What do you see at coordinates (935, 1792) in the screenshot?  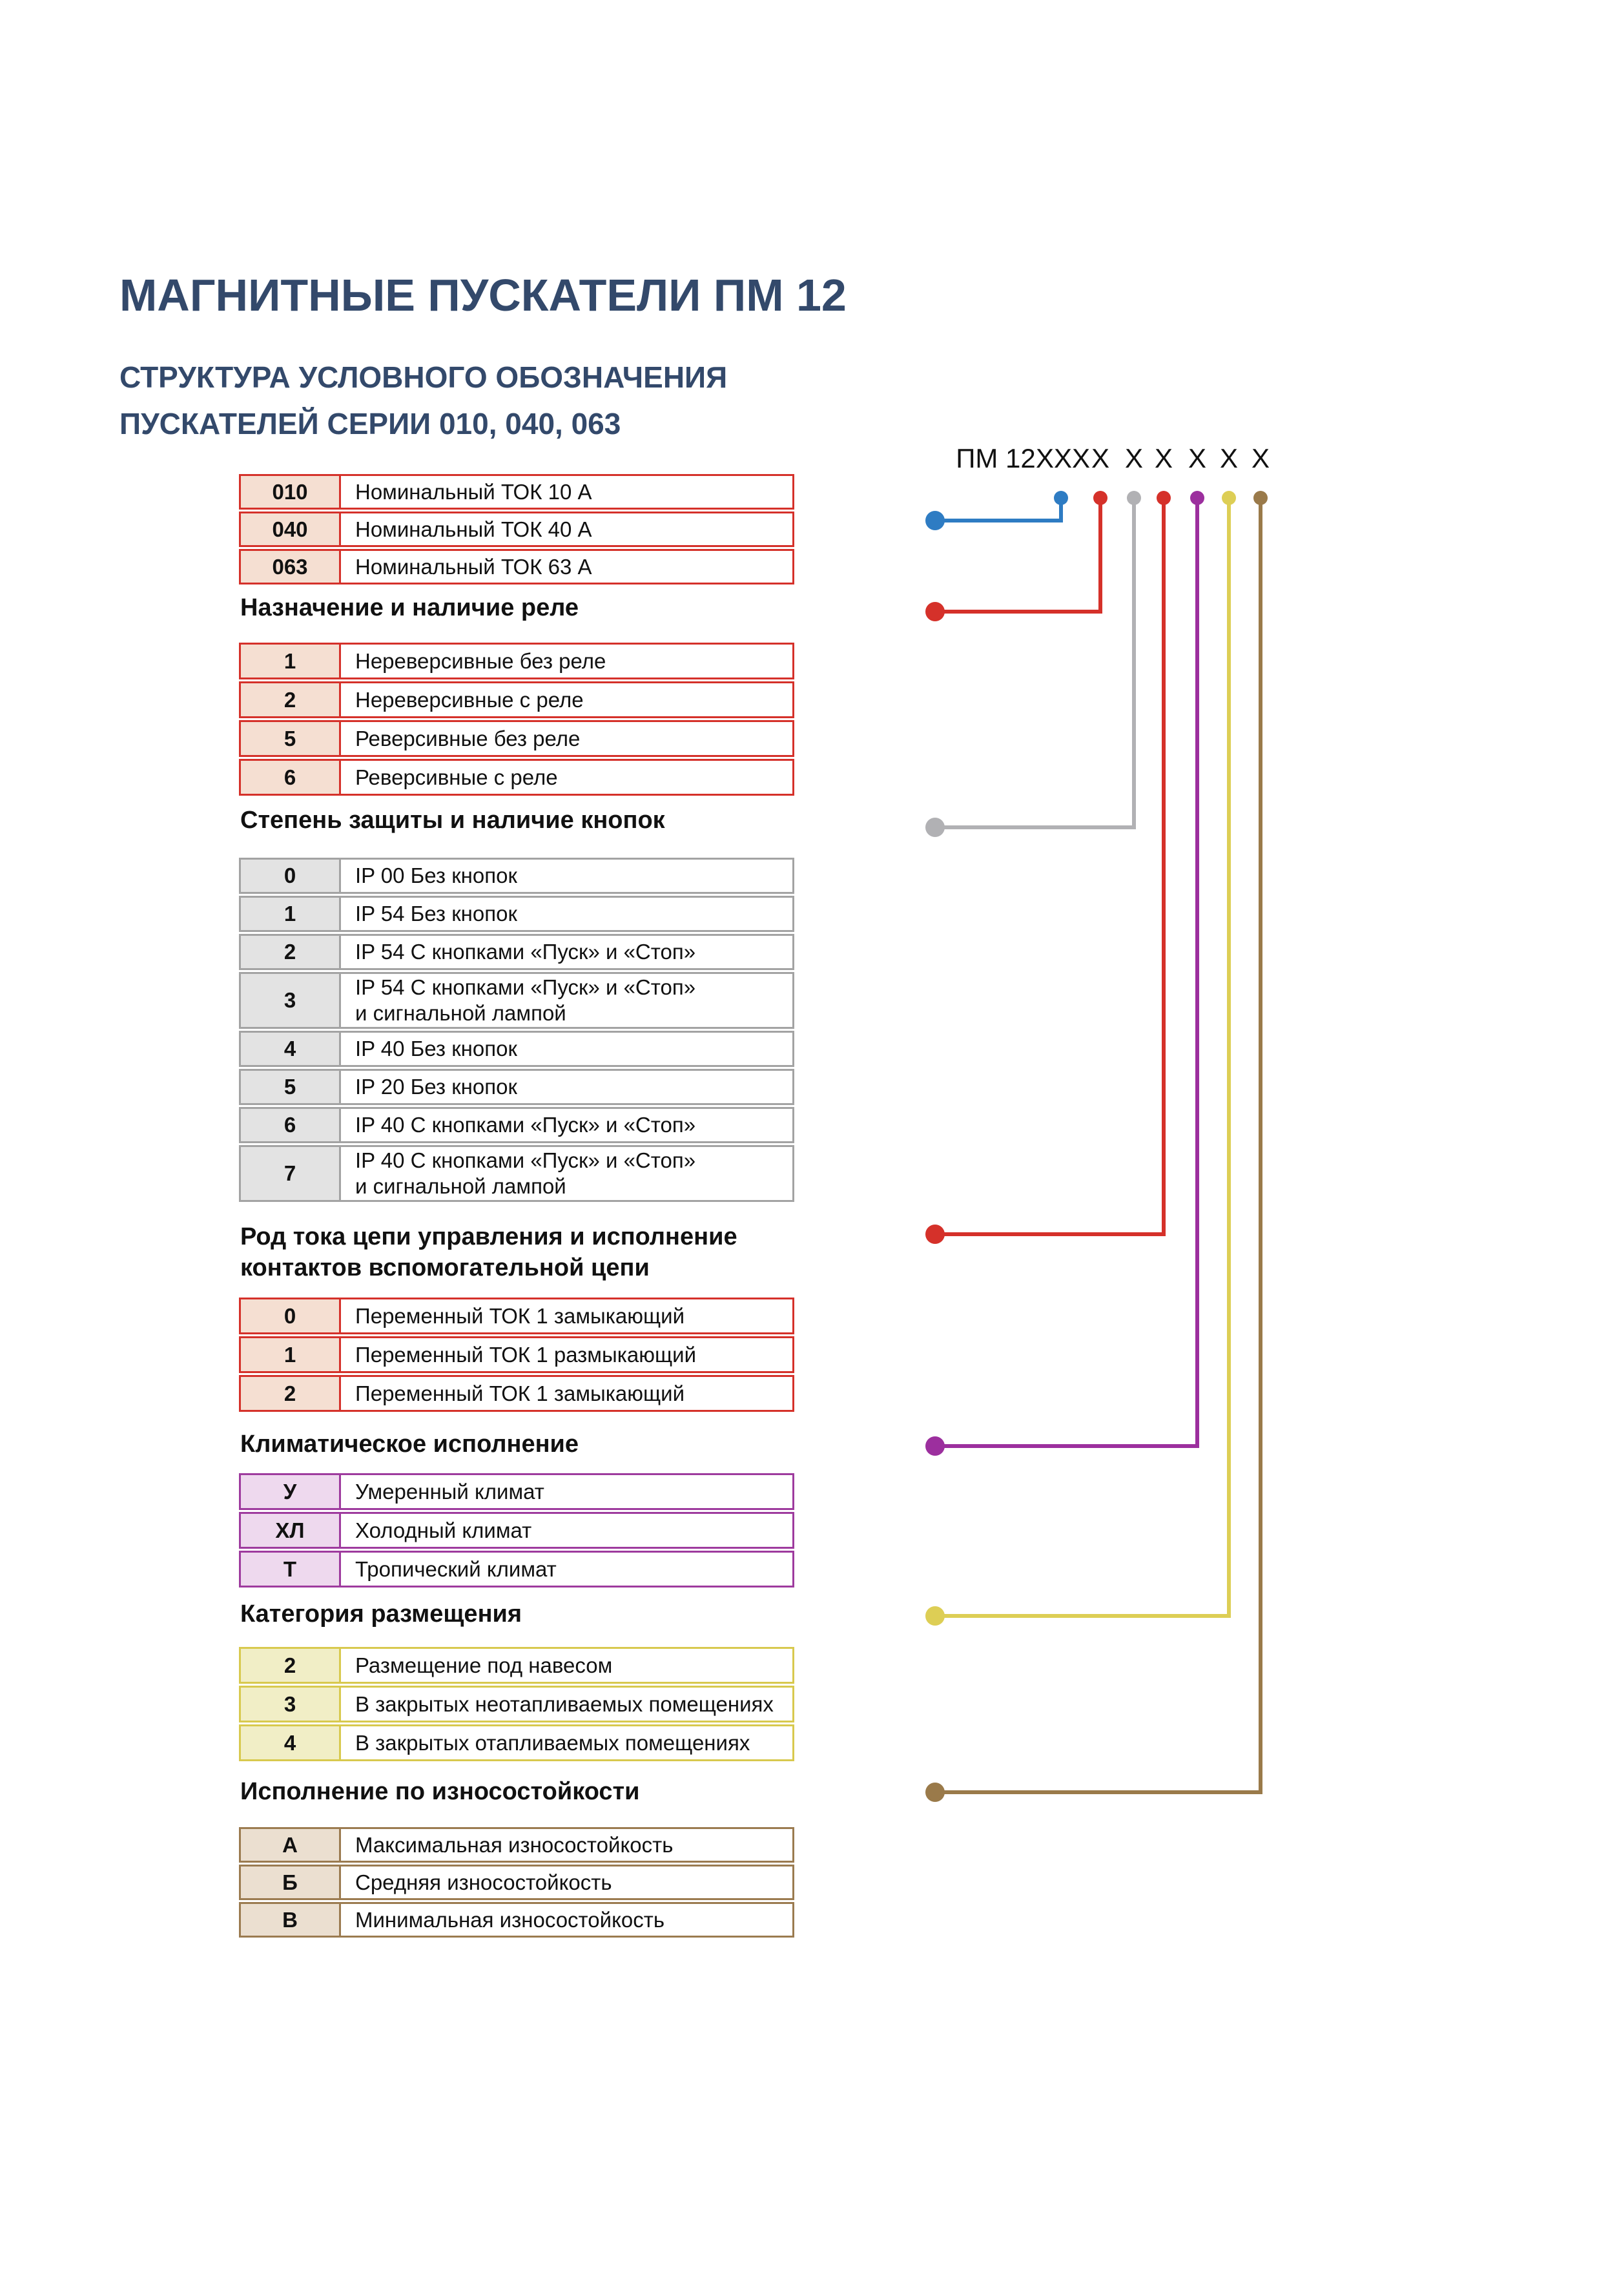 I see `connector-source-dot-wear-resistance` at bounding box center [935, 1792].